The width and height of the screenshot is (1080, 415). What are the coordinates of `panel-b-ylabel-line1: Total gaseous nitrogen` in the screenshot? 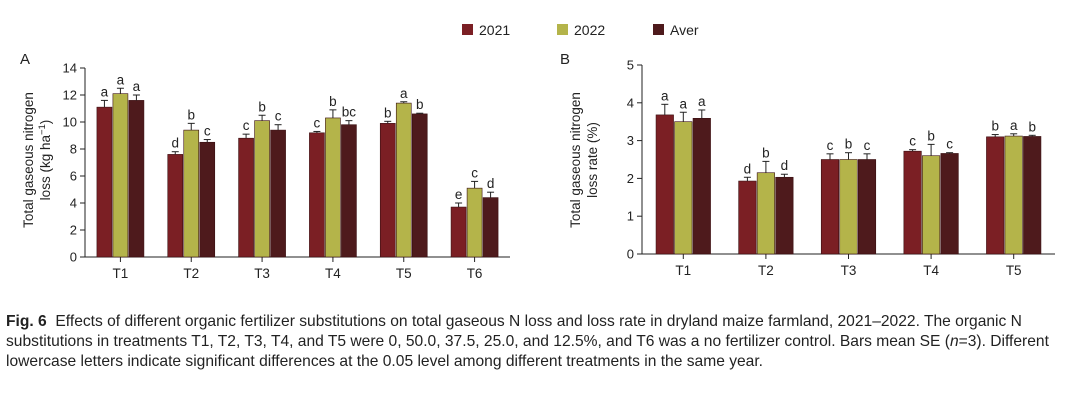 It's located at (575, 160).